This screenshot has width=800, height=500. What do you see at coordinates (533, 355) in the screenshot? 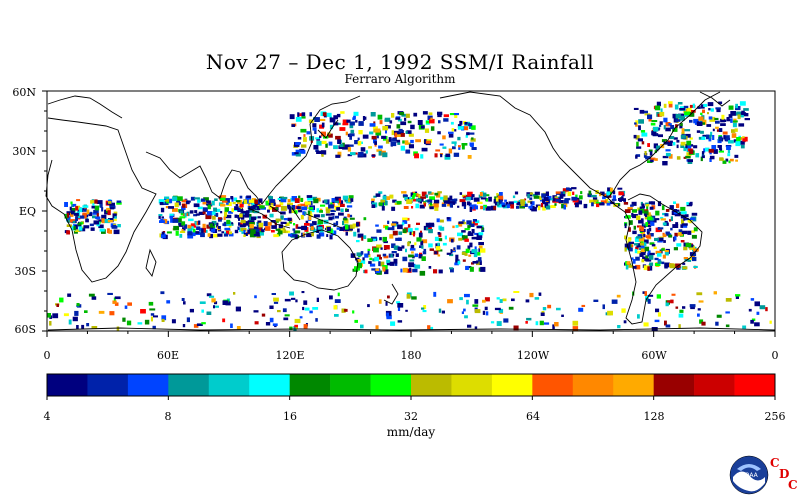
I see `lon-label-120w: 120W` at bounding box center [533, 355].